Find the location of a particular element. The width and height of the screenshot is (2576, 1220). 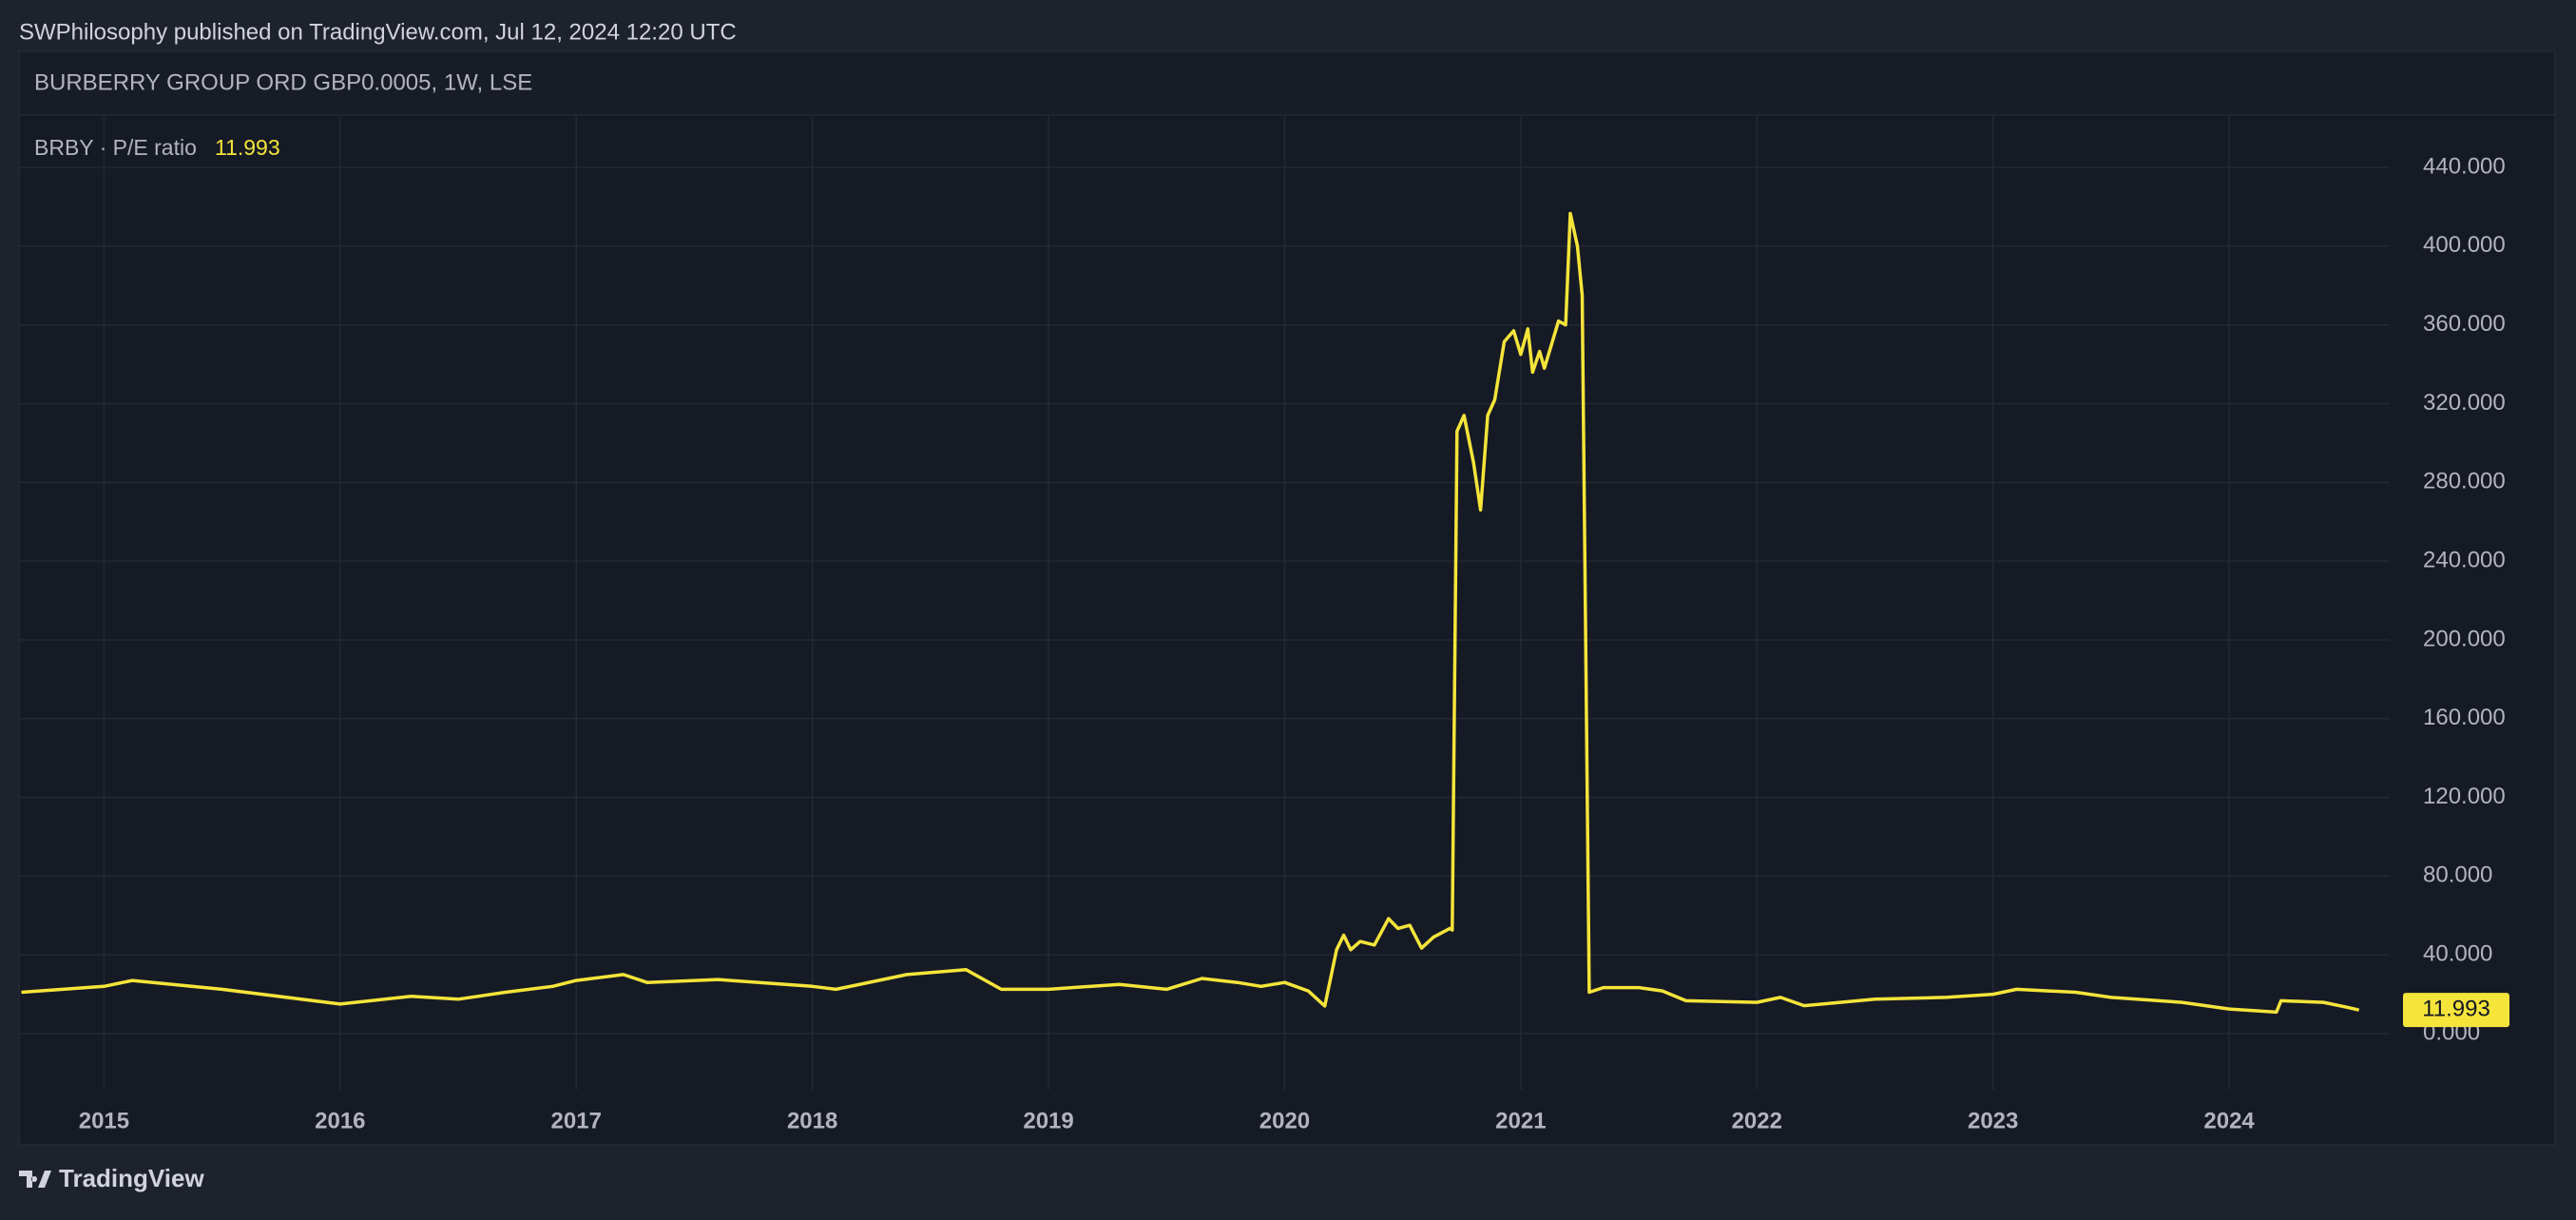

y-tick-label: 360.000 is located at coordinates (2464, 324).